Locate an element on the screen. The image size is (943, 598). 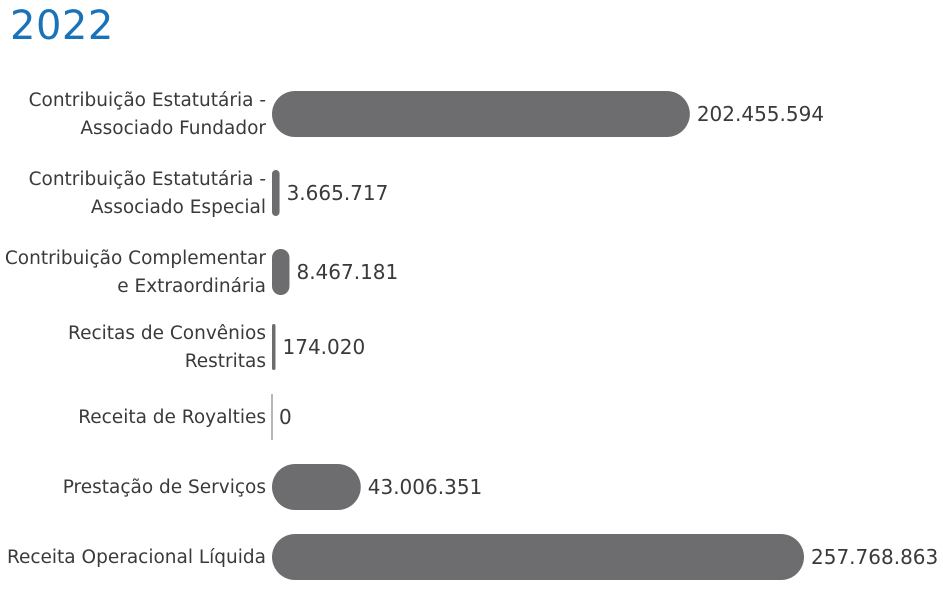
value-label: 202.455.594 is located at coordinates (760, 114).